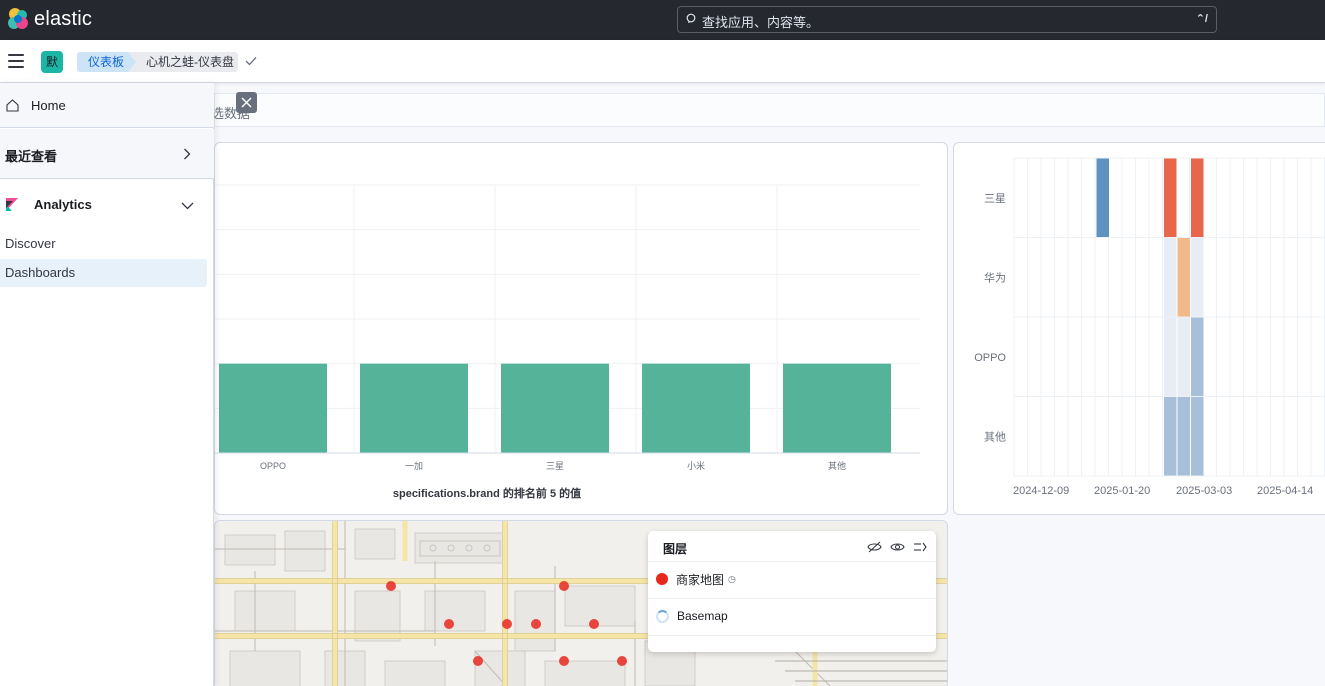 The image size is (1325, 686). I want to click on home-icon, so click(12, 105).